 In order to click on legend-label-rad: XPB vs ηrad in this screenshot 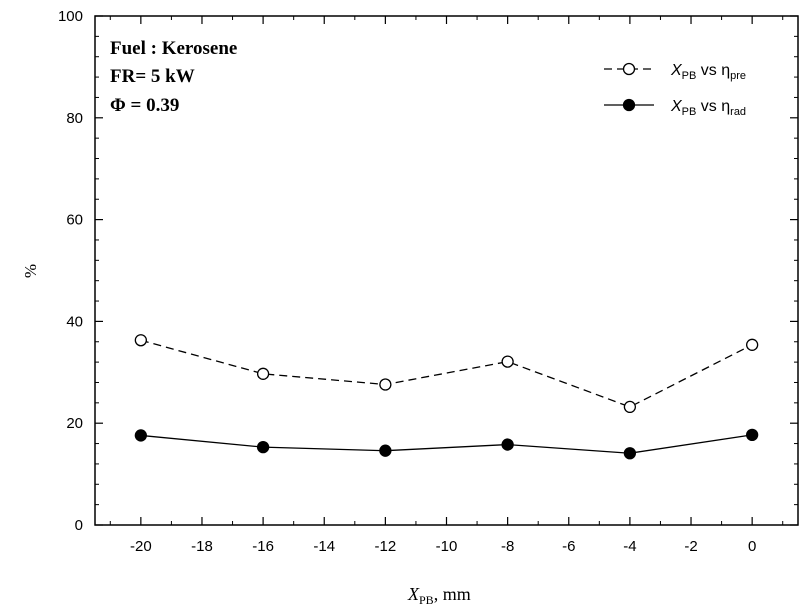, I will do `click(708, 108)`.